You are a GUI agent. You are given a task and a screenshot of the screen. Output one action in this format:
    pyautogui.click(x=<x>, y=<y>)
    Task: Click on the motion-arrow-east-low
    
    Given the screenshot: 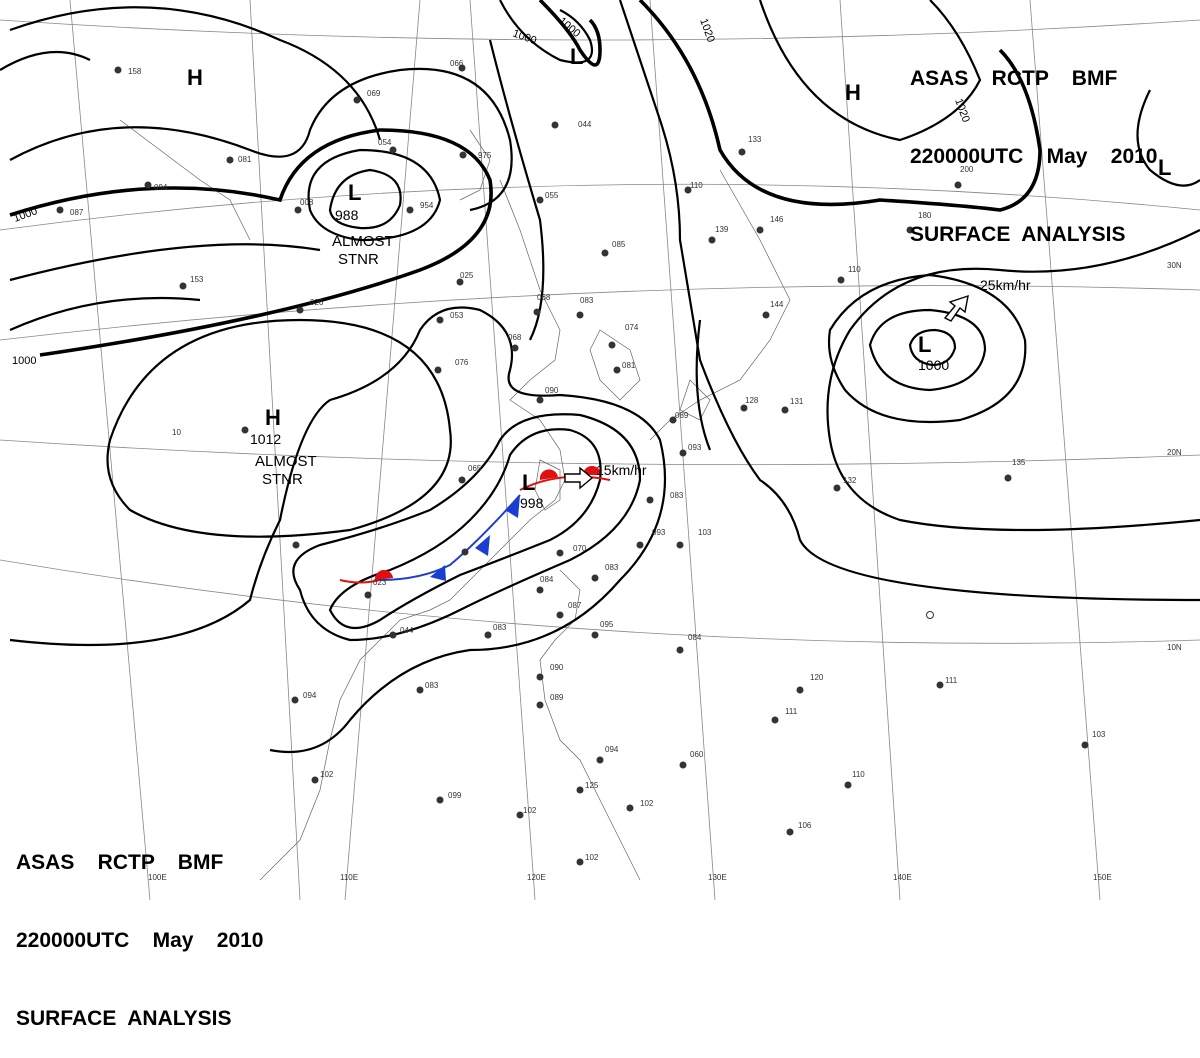 What is the action you would take?
    pyautogui.click(x=579, y=478)
    